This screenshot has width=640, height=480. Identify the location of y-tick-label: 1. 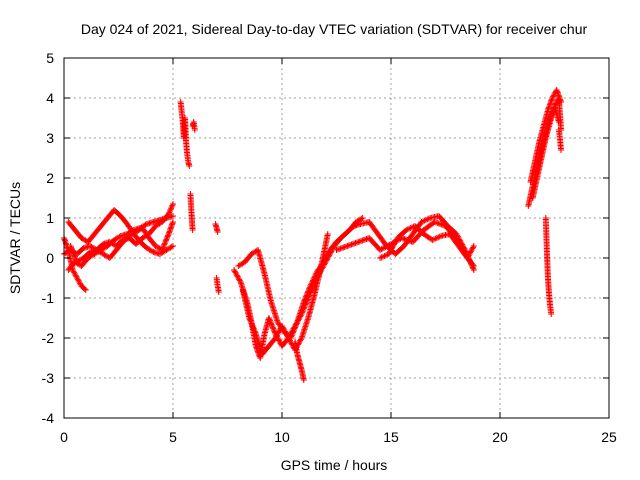
(50, 218).